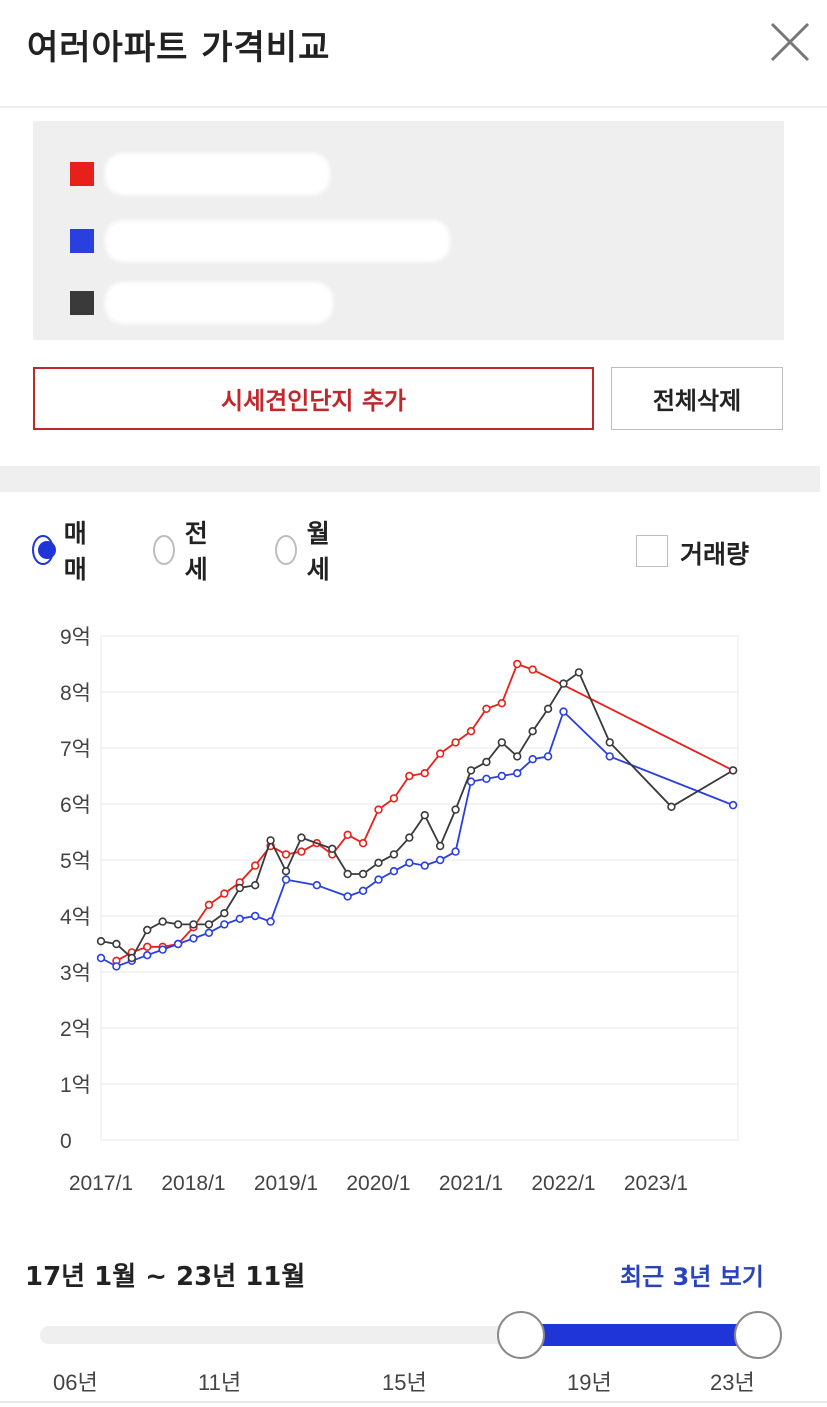 The width and height of the screenshot is (827, 1407). What do you see at coordinates (563, 1183) in the screenshot?
I see `x-tick-label: 2022/1` at bounding box center [563, 1183].